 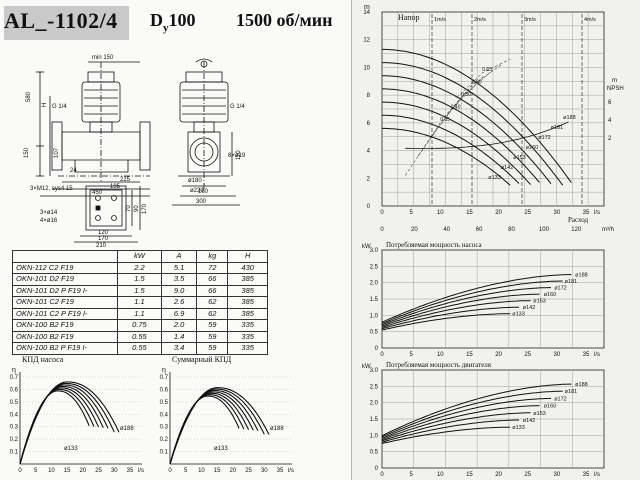 I want to click on col-kg: kg, so click(x=212, y=256).